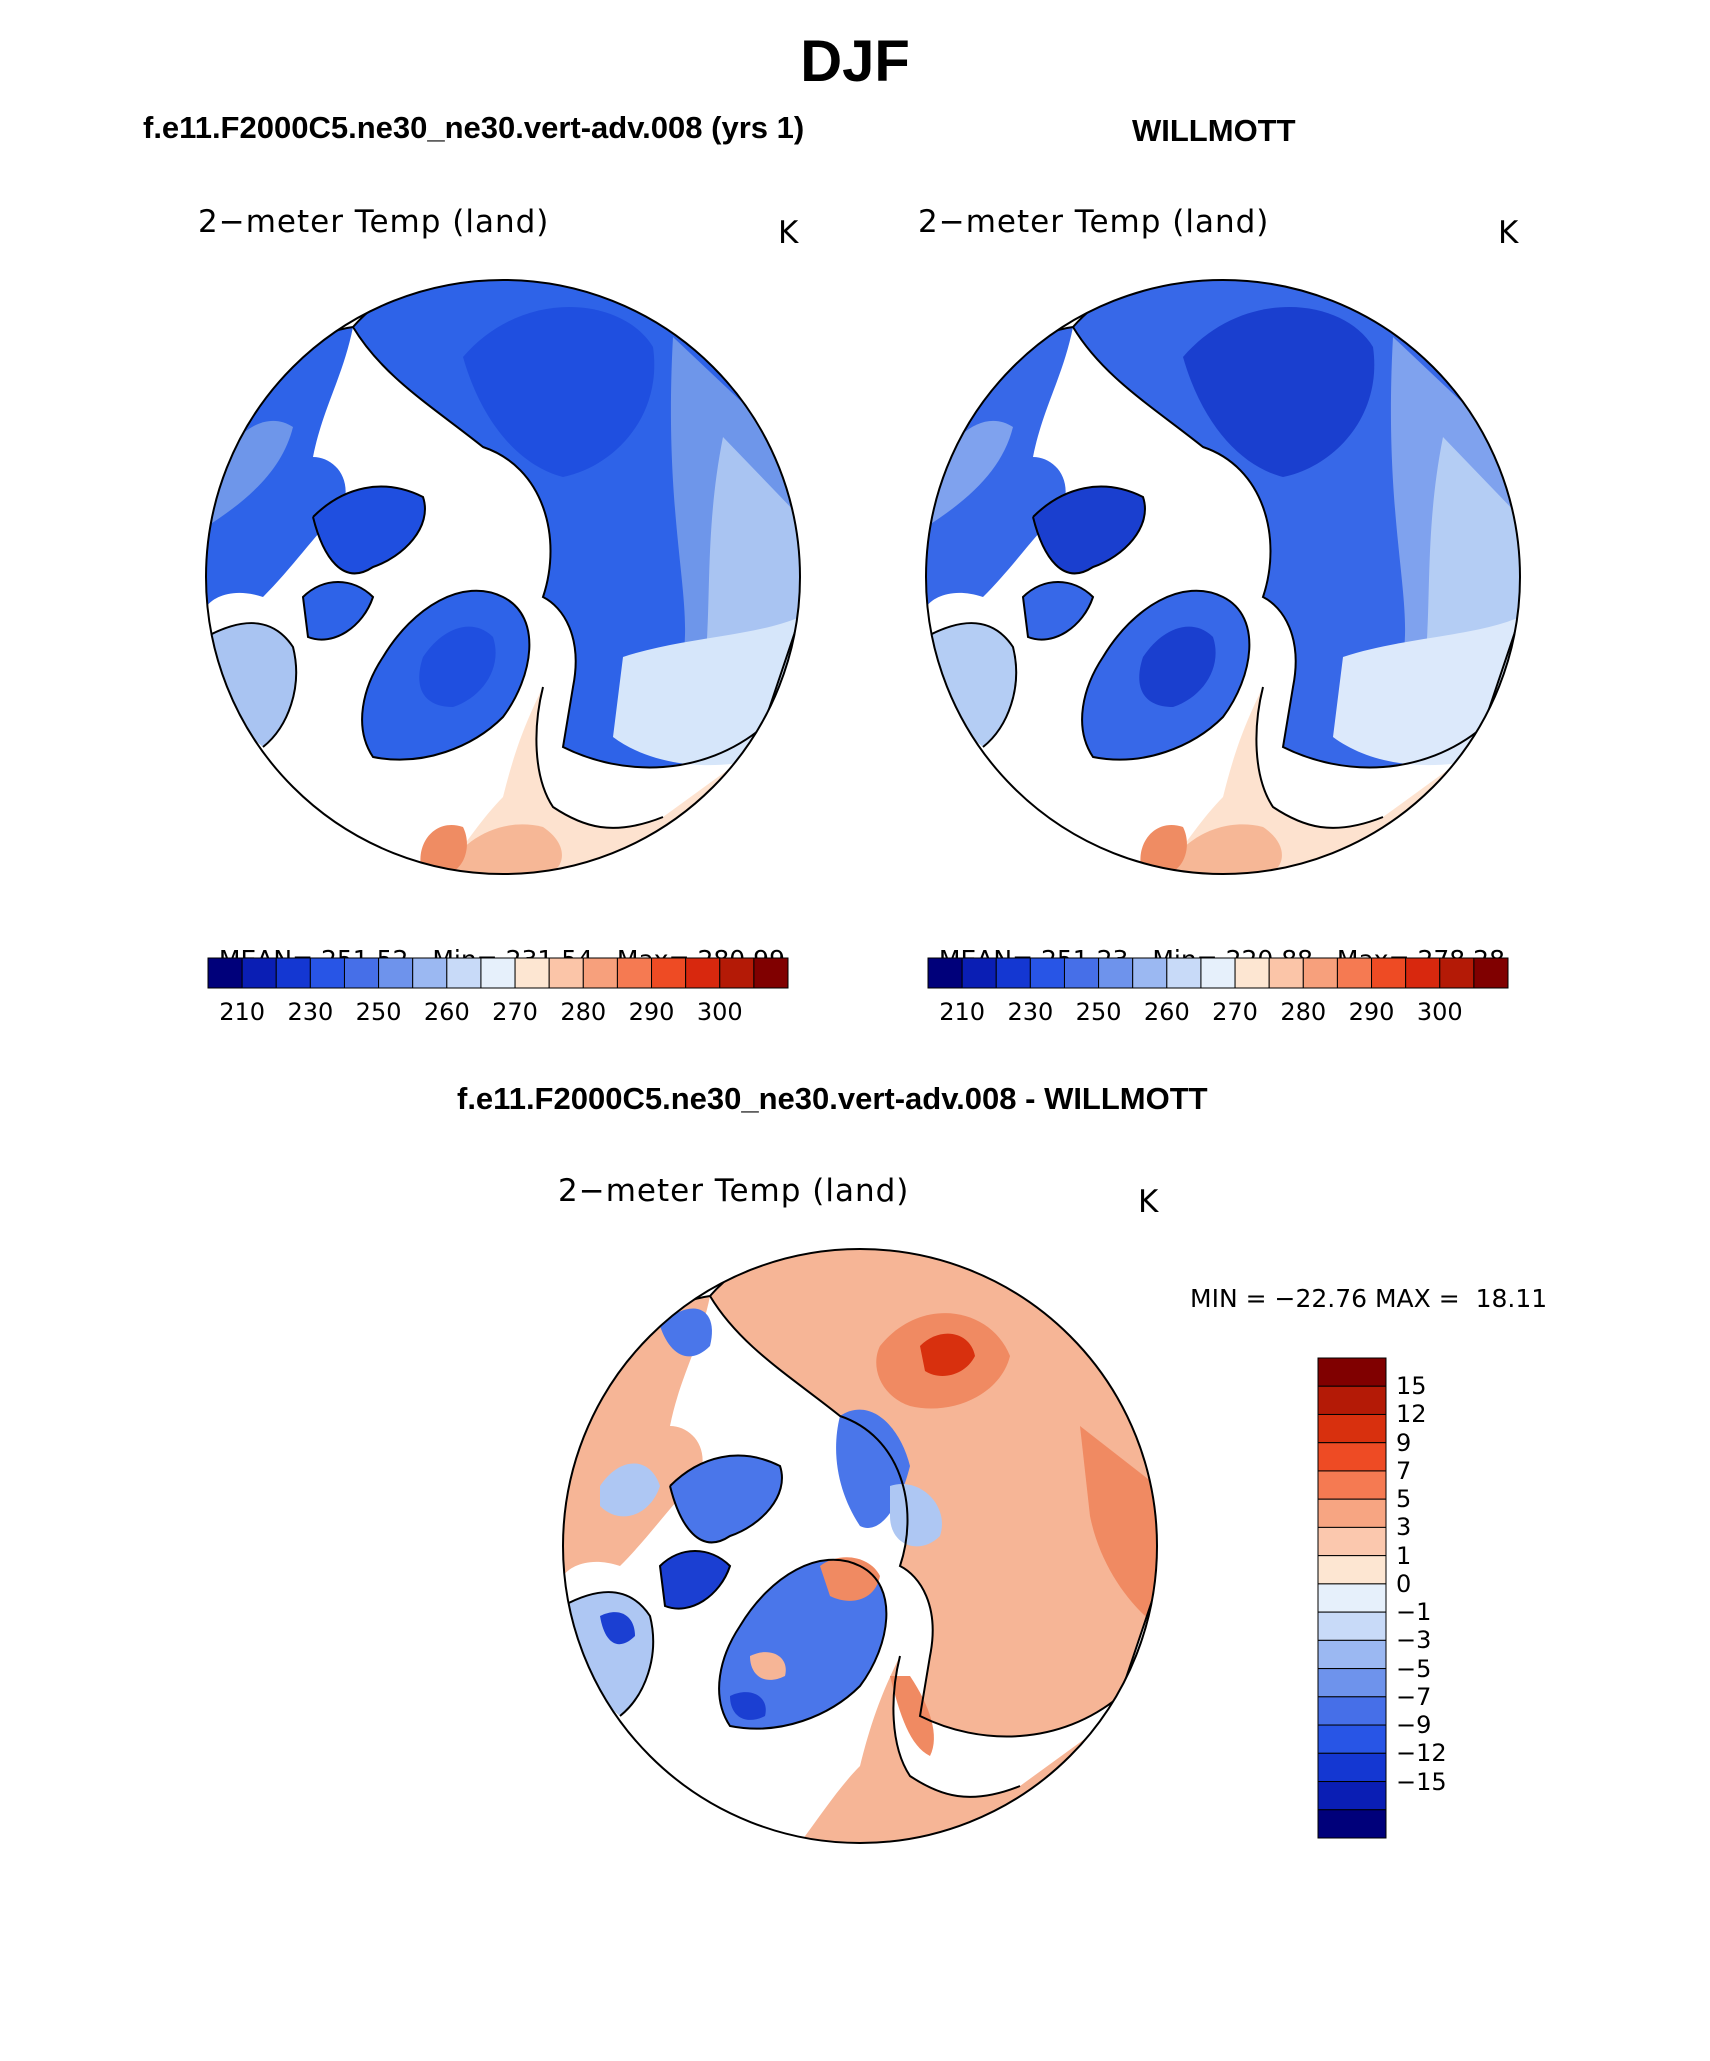 Image resolution: width=1710 pixels, height=2061 pixels. I want to click on colorbar-tick-label: −3, so click(1414, 1640).